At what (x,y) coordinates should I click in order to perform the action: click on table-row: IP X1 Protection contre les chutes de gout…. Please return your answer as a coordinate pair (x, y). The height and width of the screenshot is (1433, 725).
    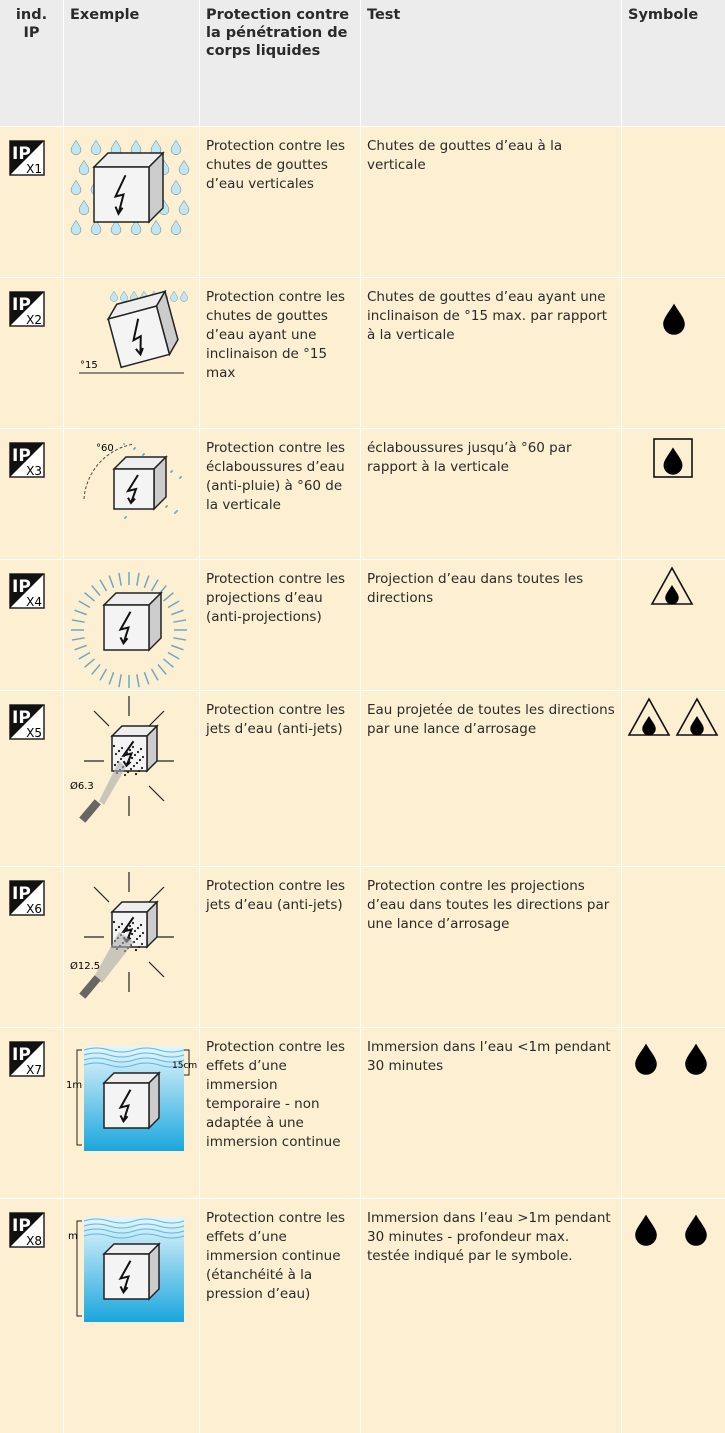
    Looking at the image, I should click on (362, 202).